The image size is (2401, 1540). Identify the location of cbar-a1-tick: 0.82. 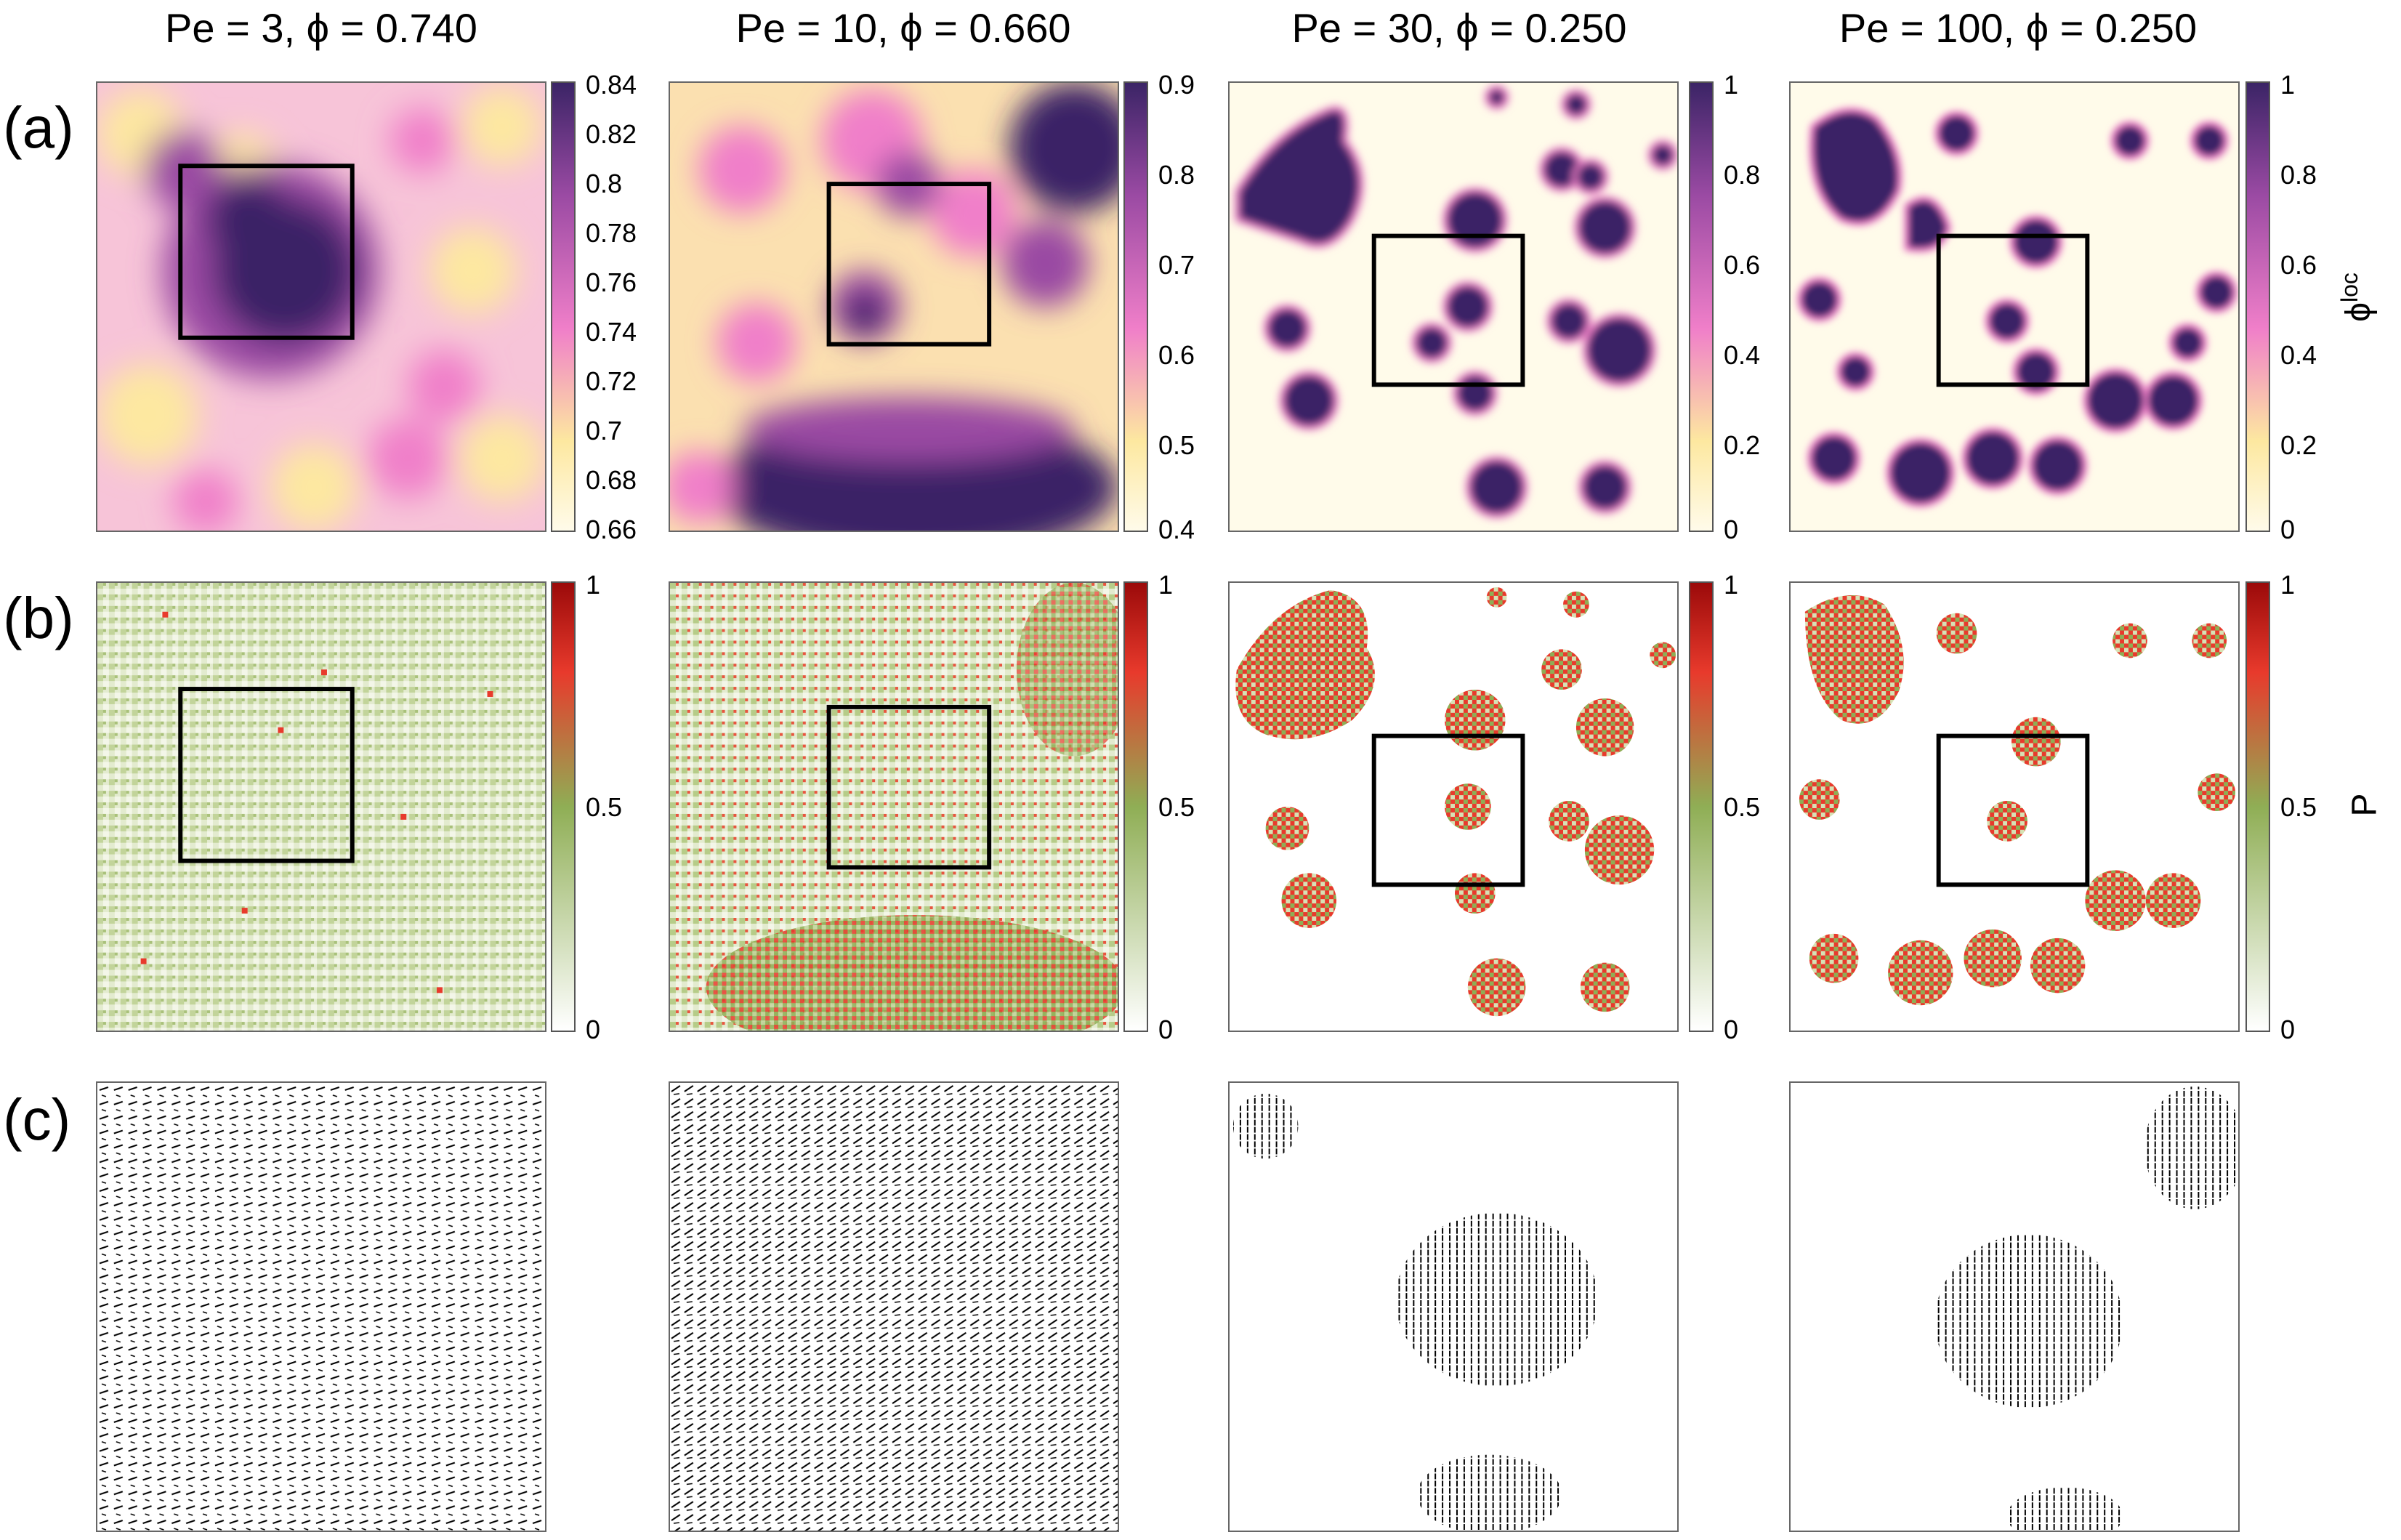
(611, 134).